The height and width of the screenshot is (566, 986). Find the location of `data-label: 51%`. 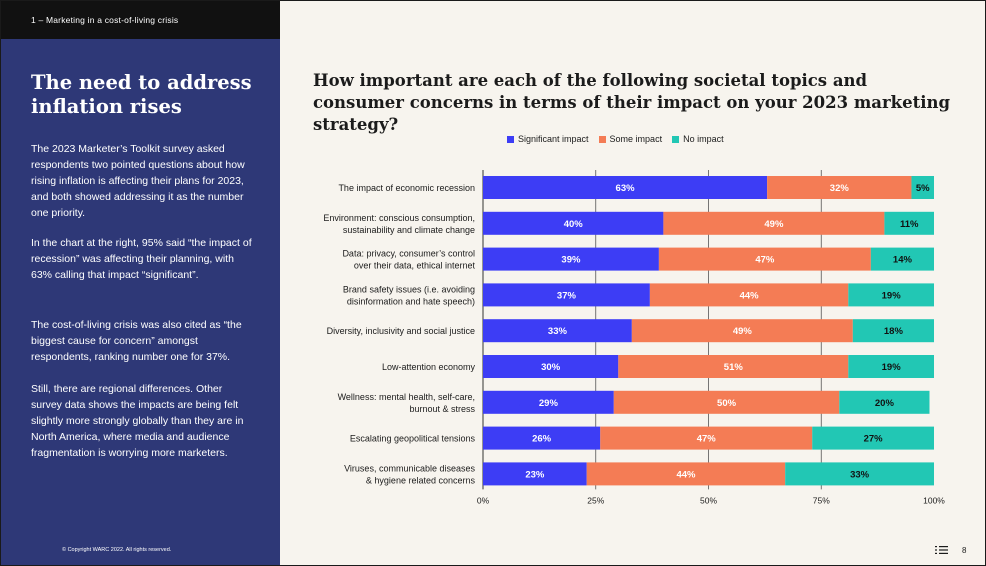

data-label: 51% is located at coordinates (734, 367).